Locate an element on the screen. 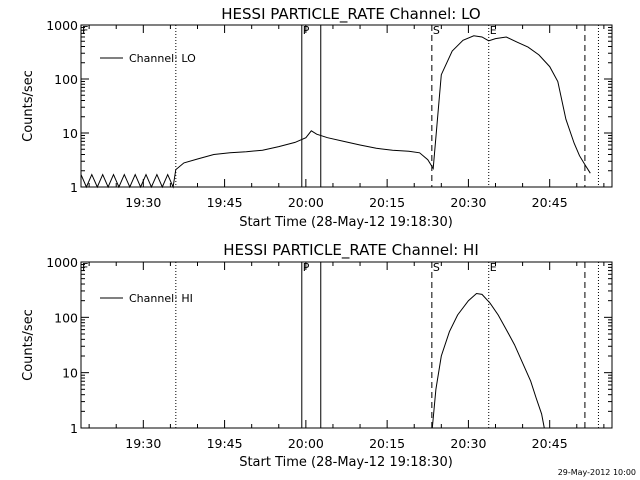 The image size is (640, 480). legend-label: Channel: HI is located at coordinates (161, 298).